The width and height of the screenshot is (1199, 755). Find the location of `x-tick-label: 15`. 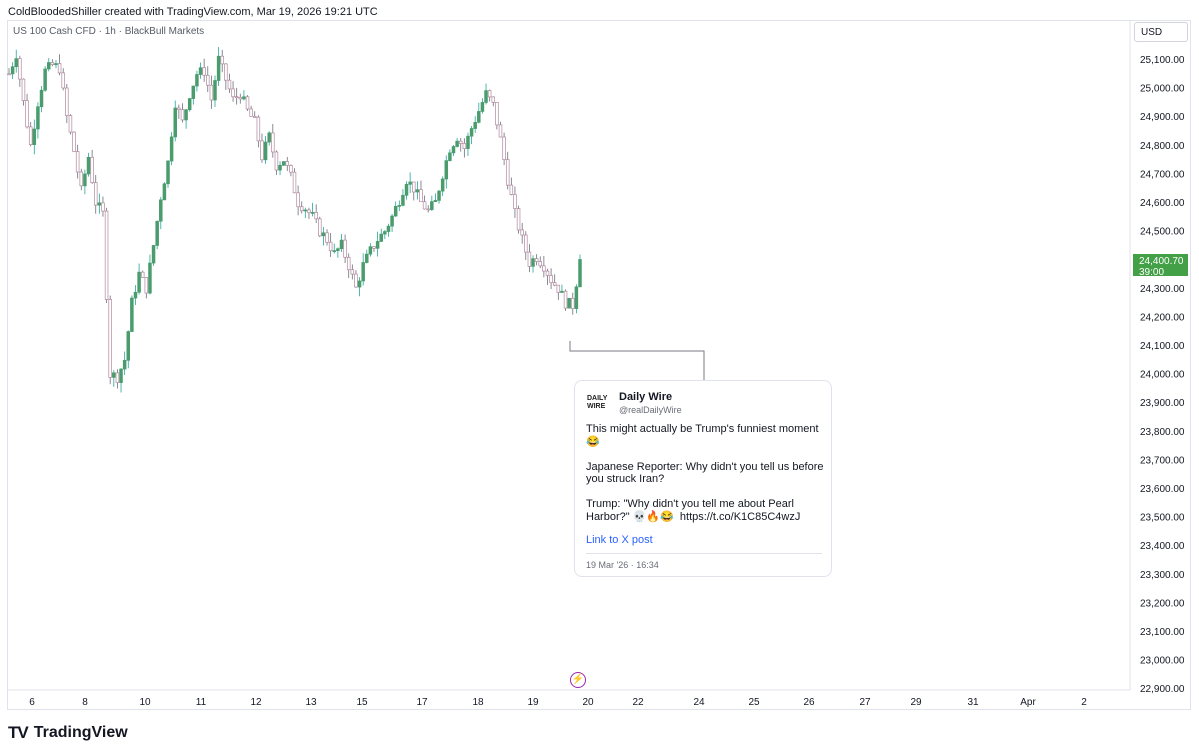

x-tick-label: 15 is located at coordinates (362, 702).